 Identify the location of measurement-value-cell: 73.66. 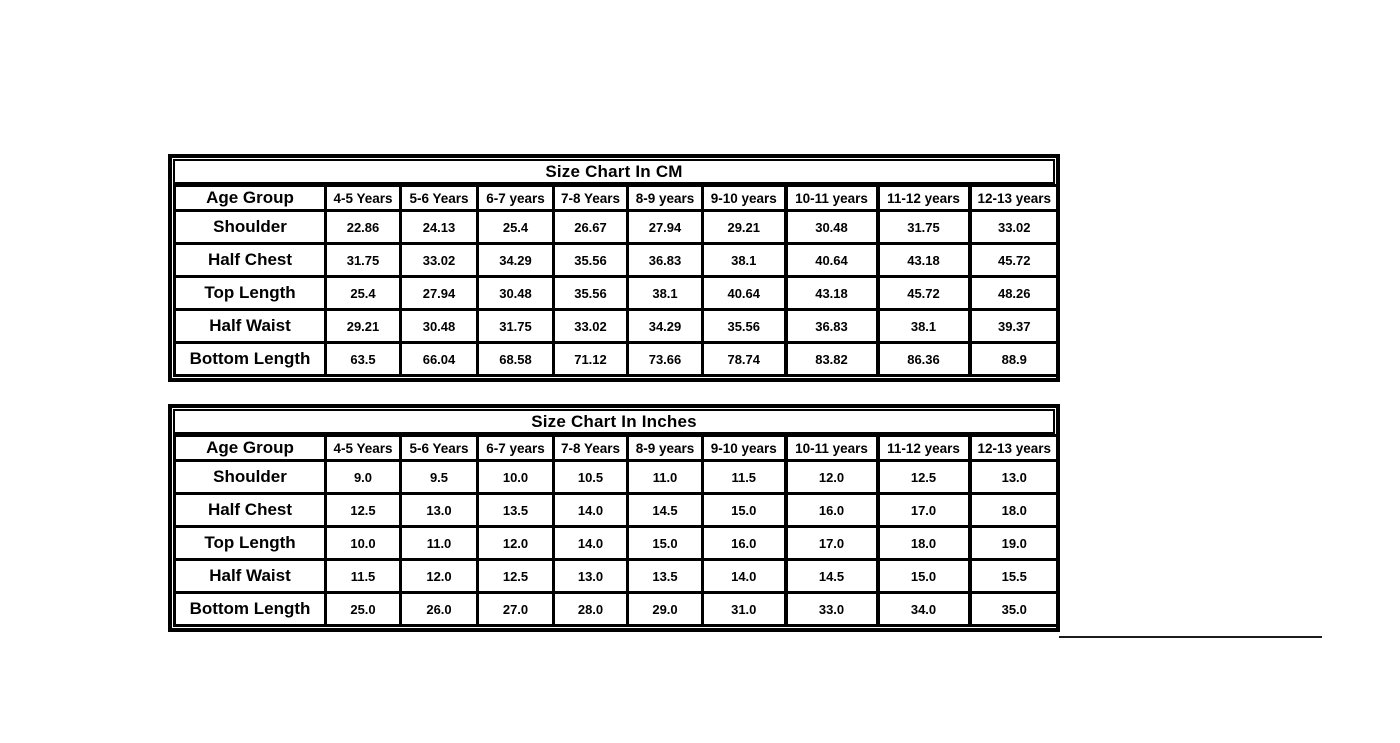
(665, 359).